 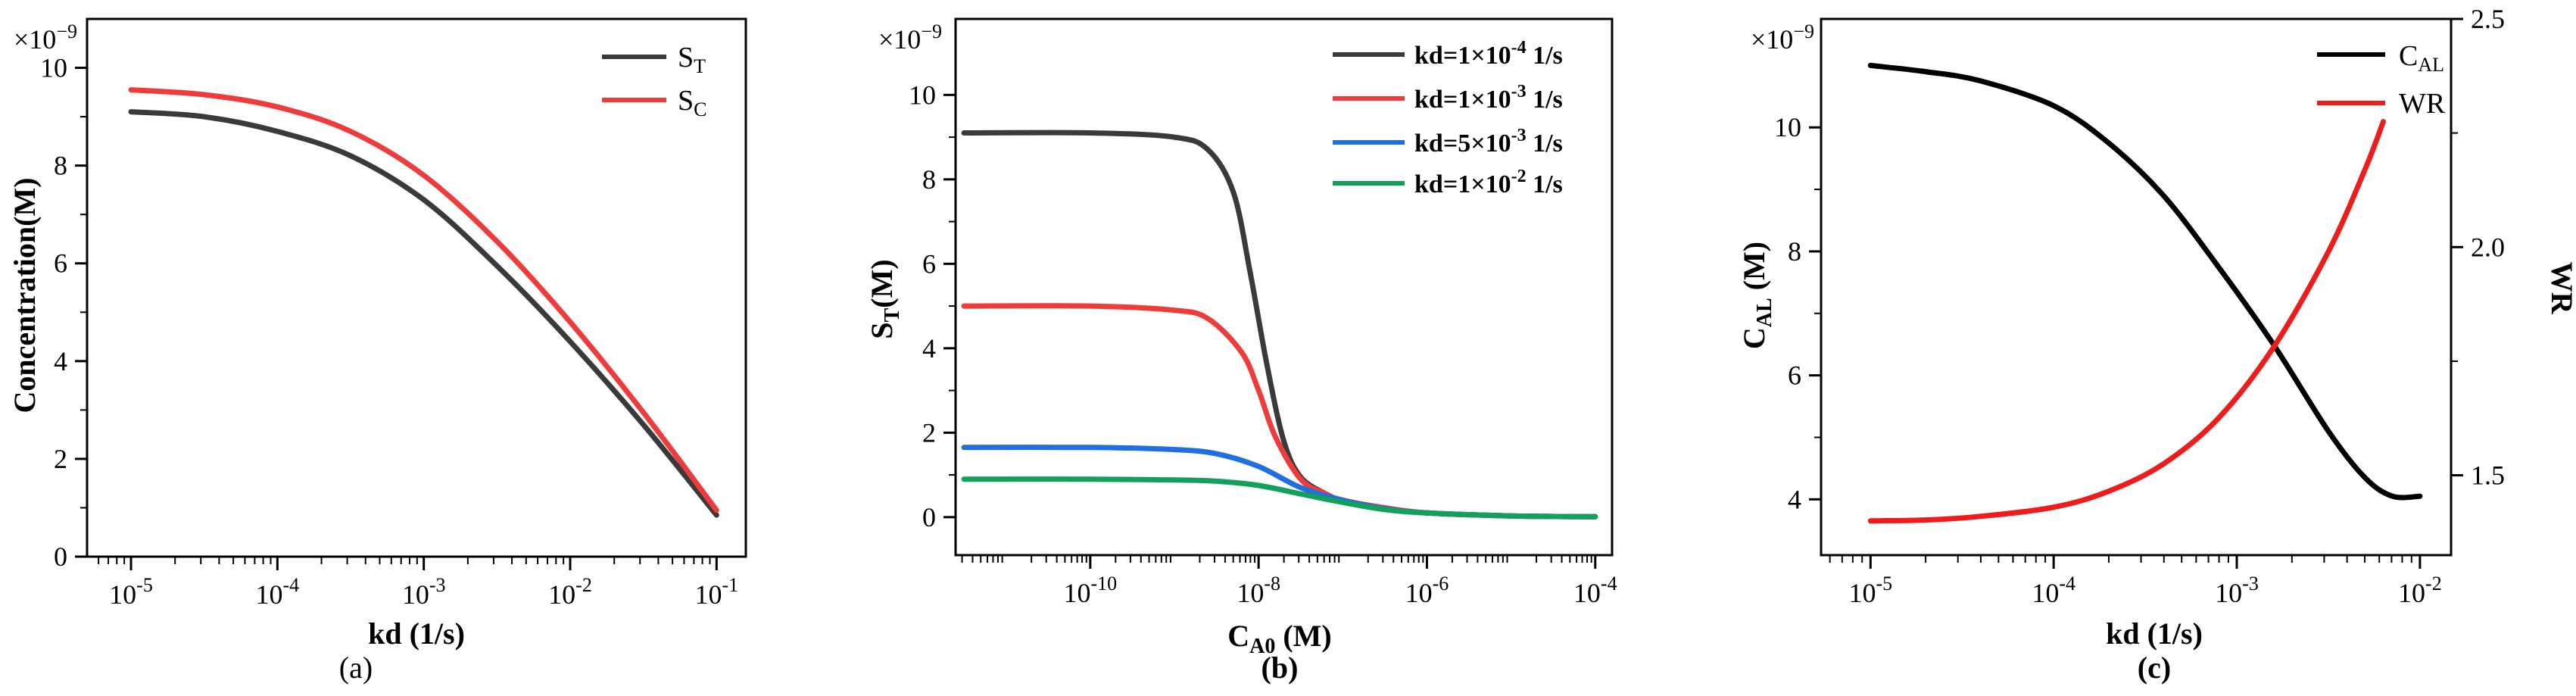 What do you see at coordinates (1488, 142) in the screenshot?
I see `legend-label-kd-5e-3: kd=5×10-3 1/s` at bounding box center [1488, 142].